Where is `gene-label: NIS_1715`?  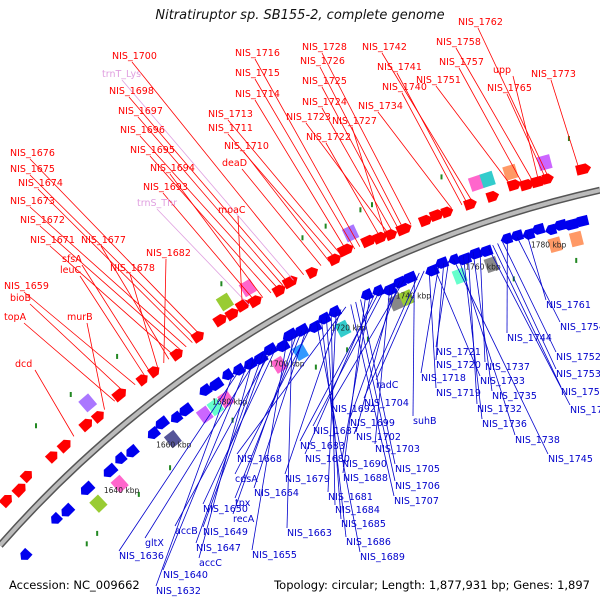
gene-label: NIS_1715 is located at coordinates (257, 73).